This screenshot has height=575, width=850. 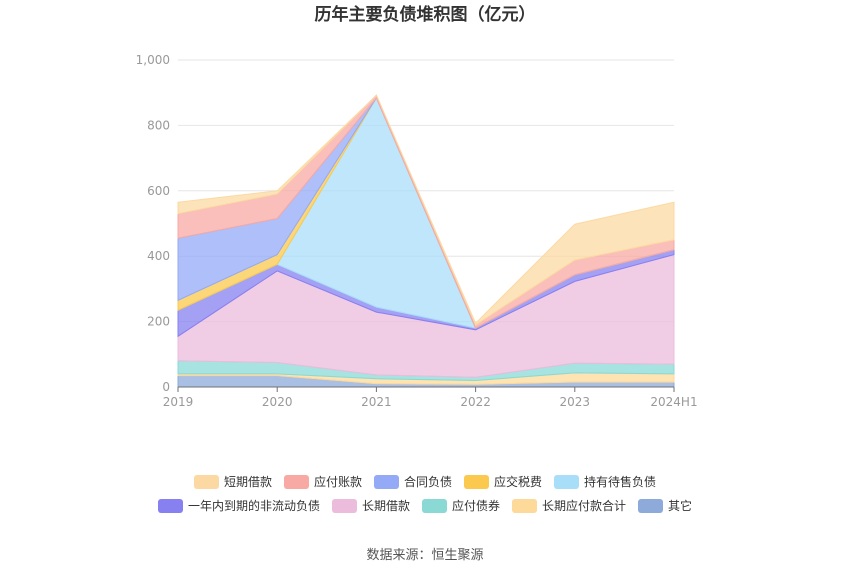 What do you see at coordinates (158, 191) in the screenshot?
I see `y-tick-label: 600` at bounding box center [158, 191].